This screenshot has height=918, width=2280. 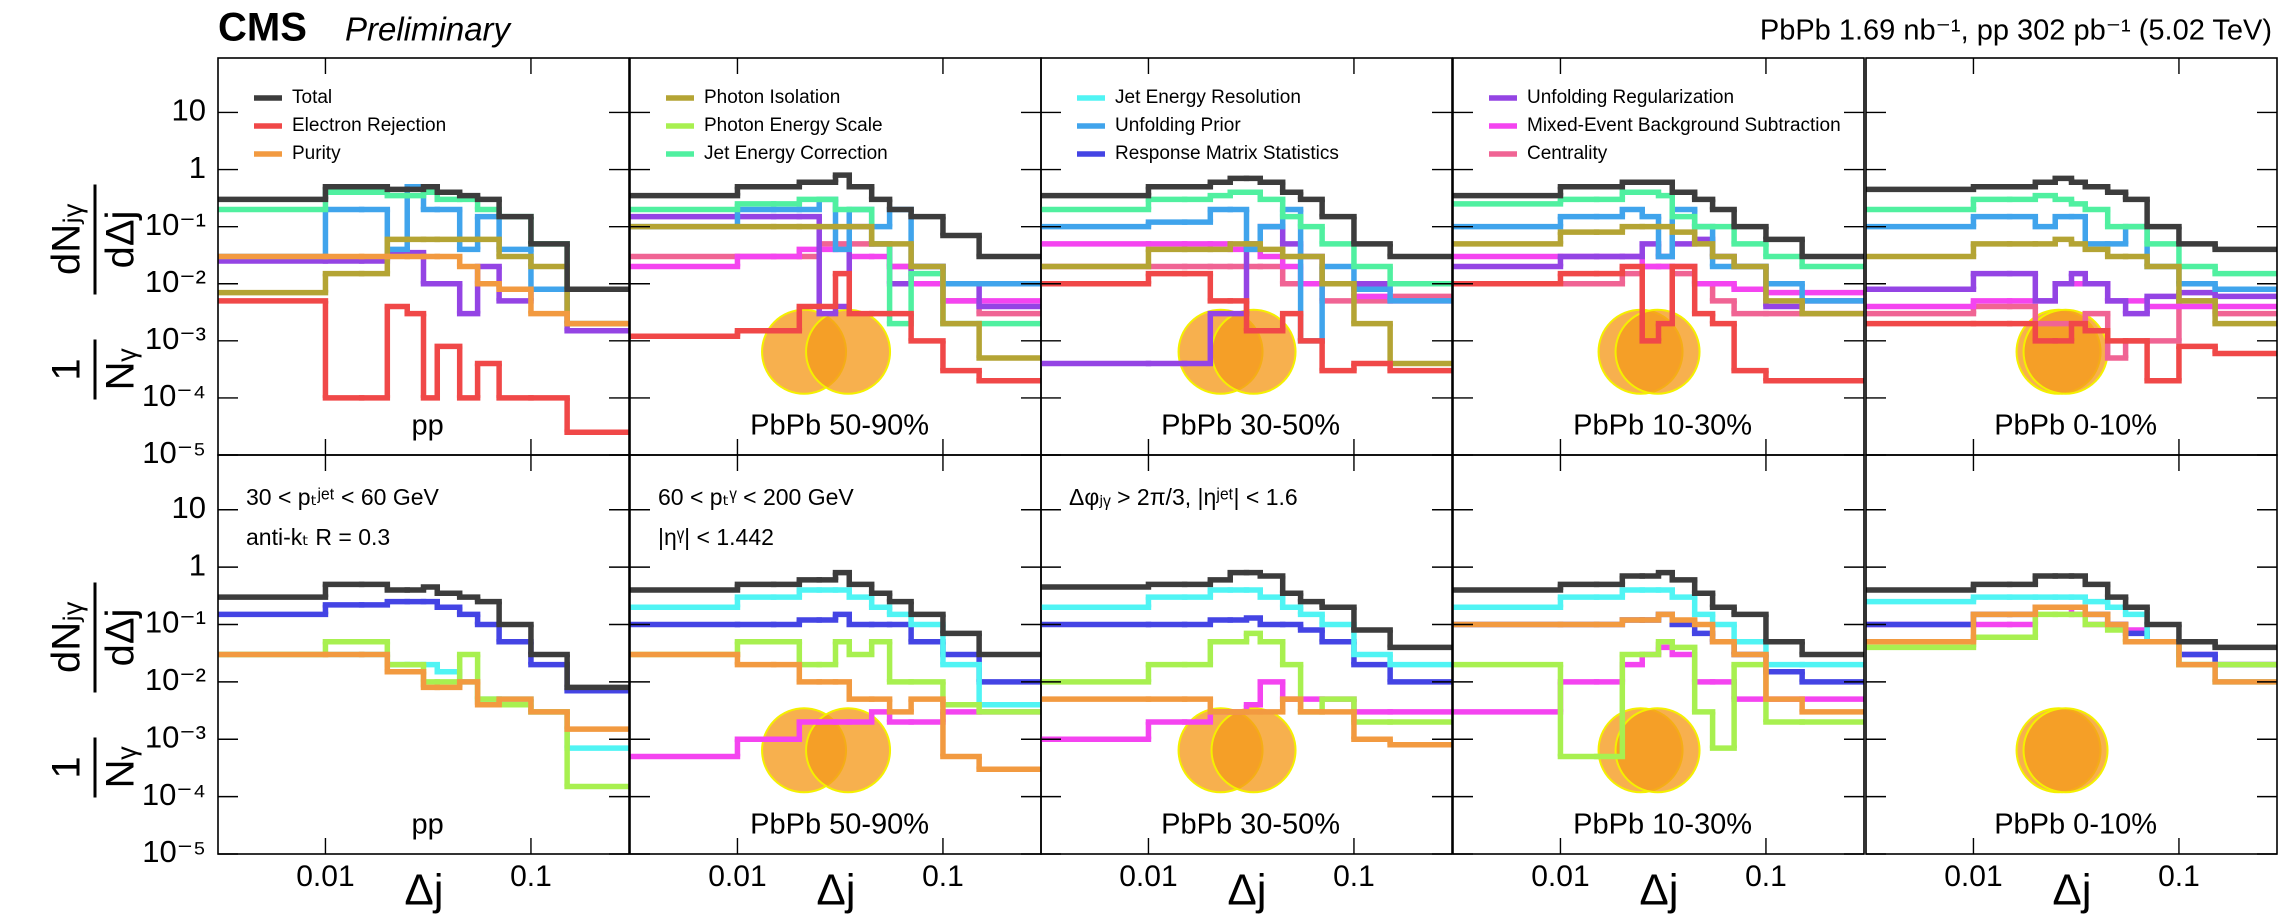 What do you see at coordinates (369, 125) in the screenshot?
I see `legend-label: Electron Rejection` at bounding box center [369, 125].